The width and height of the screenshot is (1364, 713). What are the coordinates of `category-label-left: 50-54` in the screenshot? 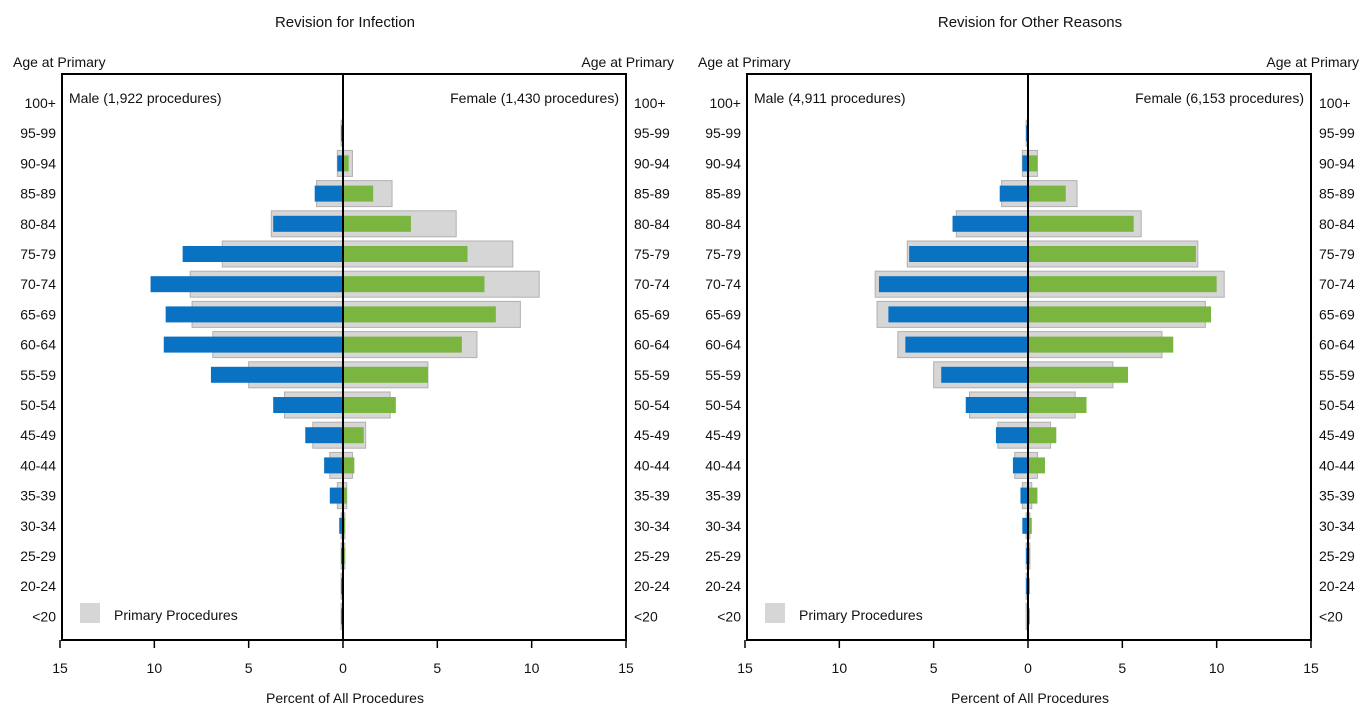 It's located at (38, 405).